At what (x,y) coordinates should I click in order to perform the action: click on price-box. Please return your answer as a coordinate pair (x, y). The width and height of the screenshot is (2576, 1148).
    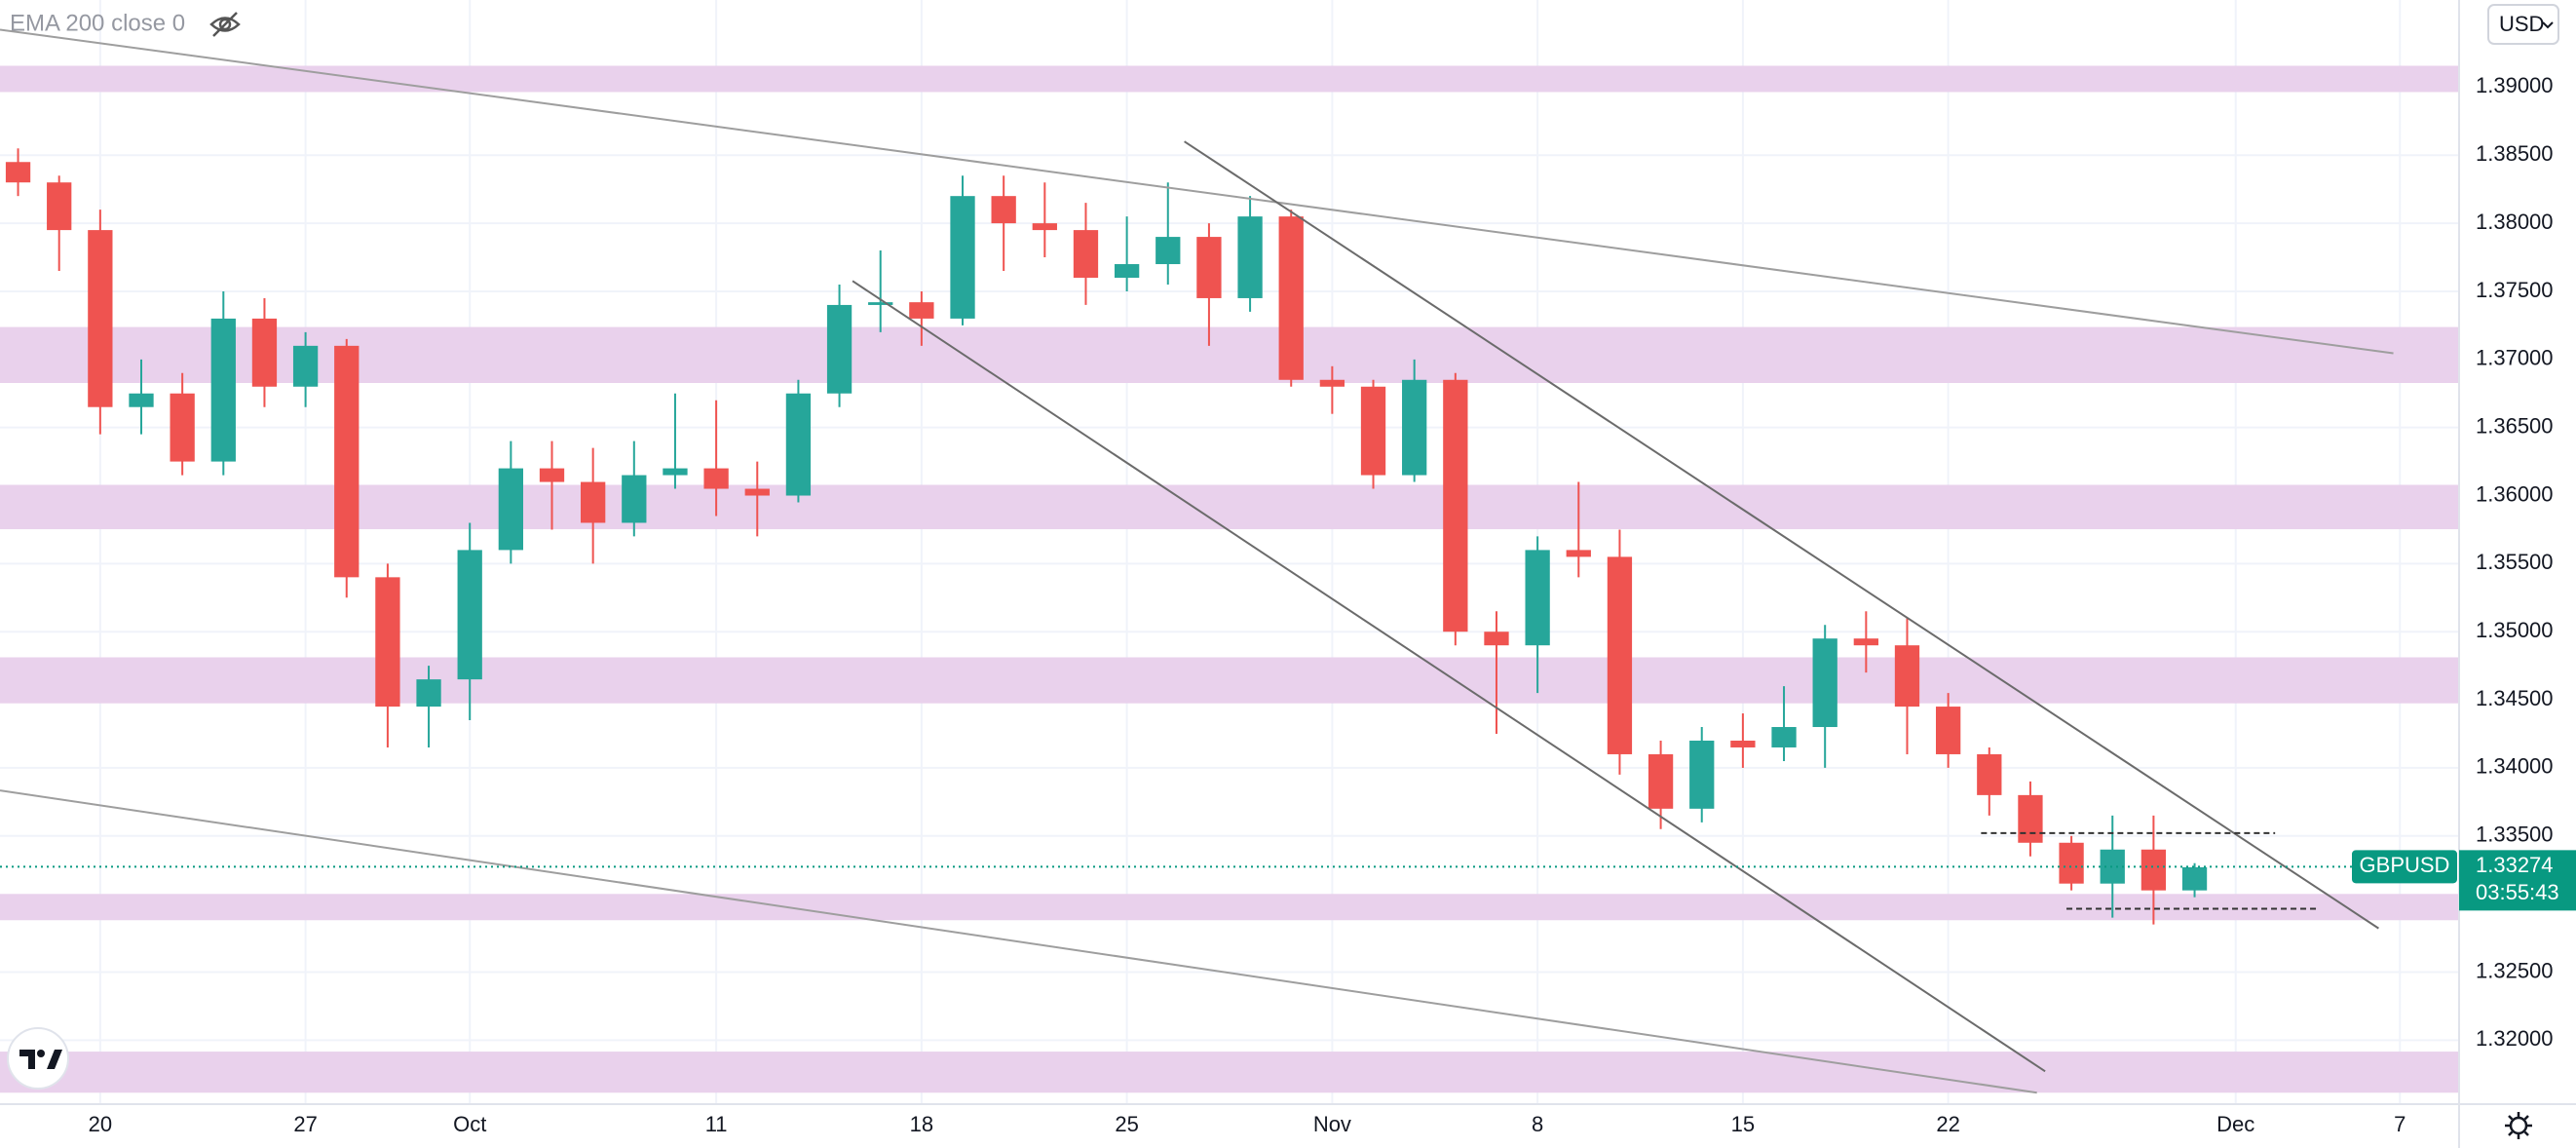
    Looking at the image, I should click on (2517, 880).